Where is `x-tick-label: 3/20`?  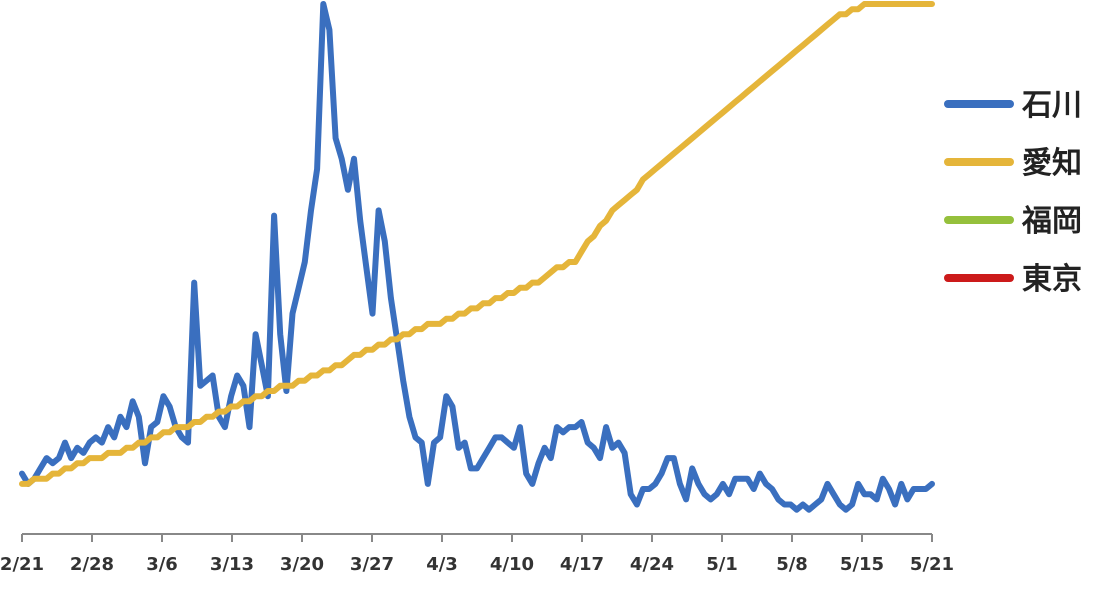
x-tick-label: 3/20 is located at coordinates (302, 564).